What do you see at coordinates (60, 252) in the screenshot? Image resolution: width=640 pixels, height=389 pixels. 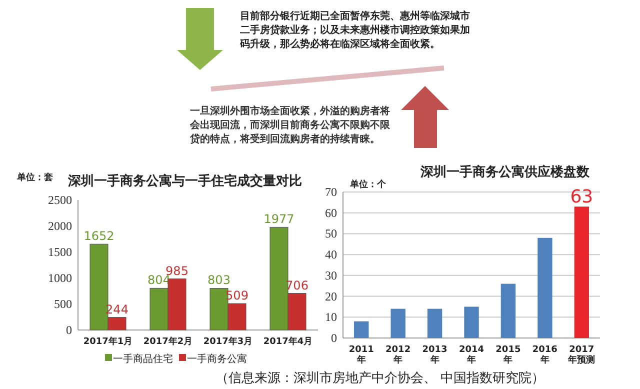 I see `y-tick-label: 1500` at bounding box center [60, 252].